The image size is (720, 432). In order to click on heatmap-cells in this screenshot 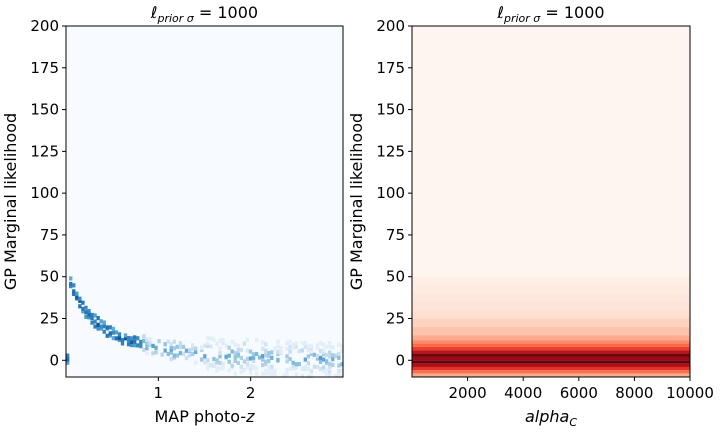, I will do `click(205, 327)`.